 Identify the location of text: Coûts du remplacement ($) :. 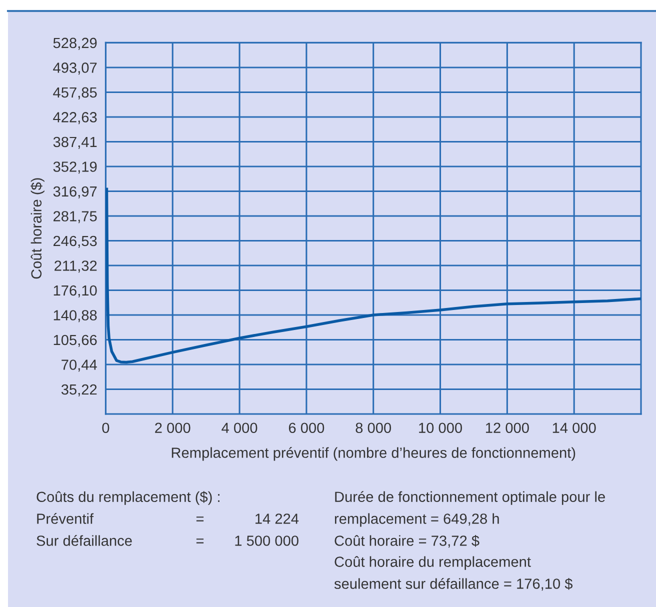
(128, 498).